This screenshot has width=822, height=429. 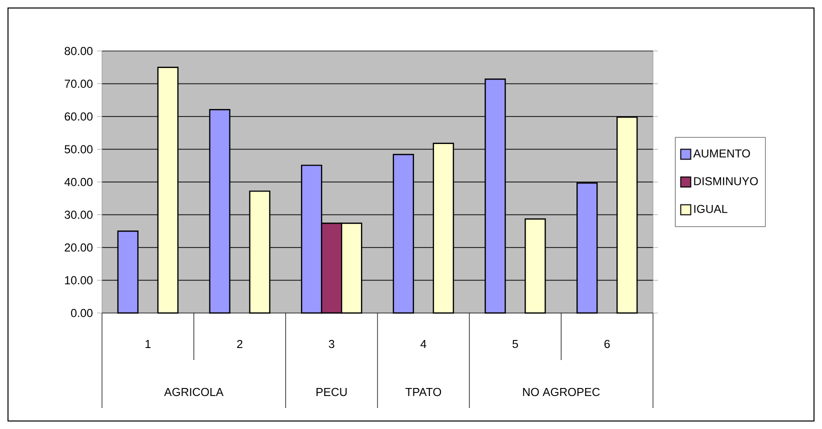 What do you see at coordinates (78, 247) in the screenshot?
I see `y-tick-label: 20.00` at bounding box center [78, 247].